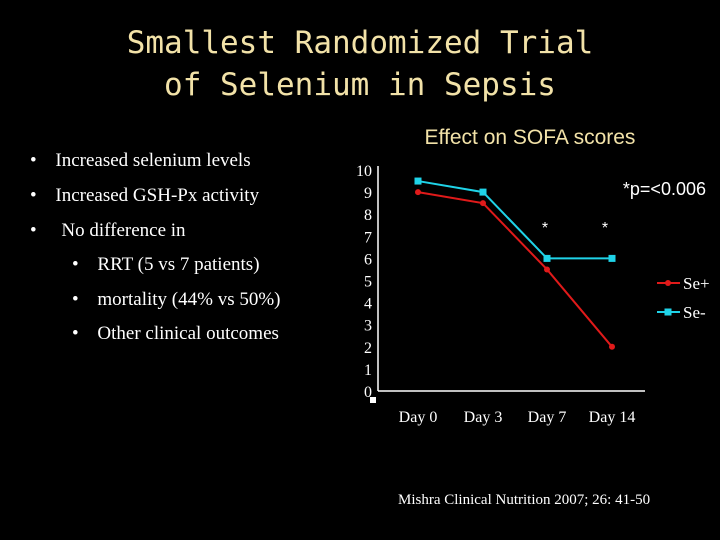 The image size is (720, 540). Describe the element at coordinates (368, 237) in the screenshot. I see `y-tick-label: 7` at that location.